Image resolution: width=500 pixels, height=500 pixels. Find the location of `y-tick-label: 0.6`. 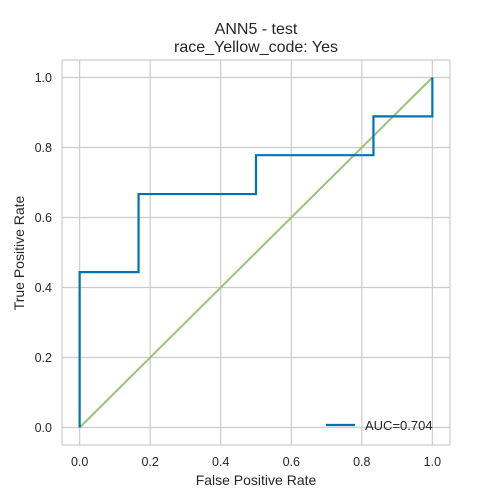

y-tick-label: 0.6 is located at coordinates (43, 218).